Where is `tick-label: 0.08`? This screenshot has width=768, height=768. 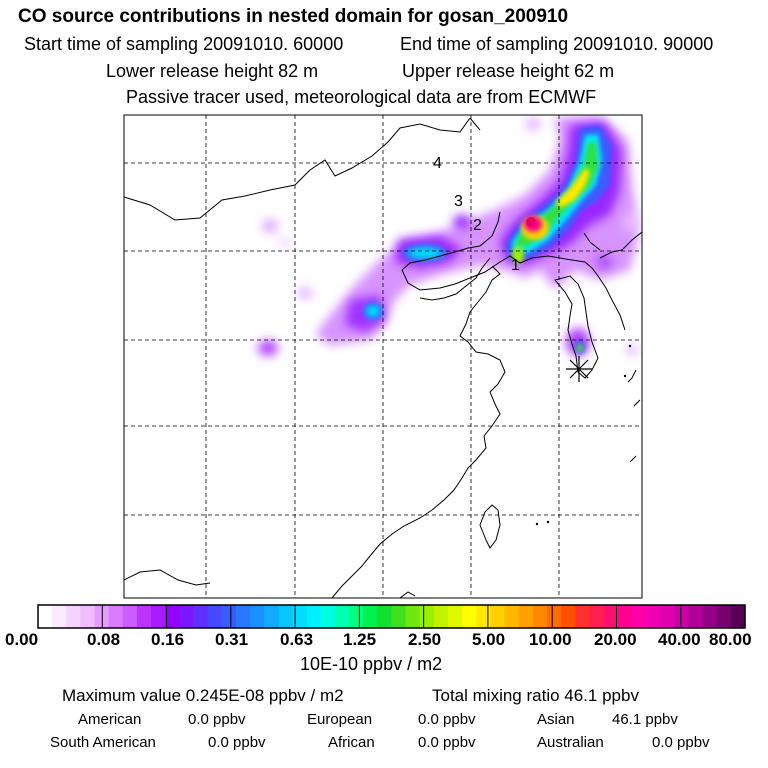
tick-label: 0.08 is located at coordinates (104, 639).